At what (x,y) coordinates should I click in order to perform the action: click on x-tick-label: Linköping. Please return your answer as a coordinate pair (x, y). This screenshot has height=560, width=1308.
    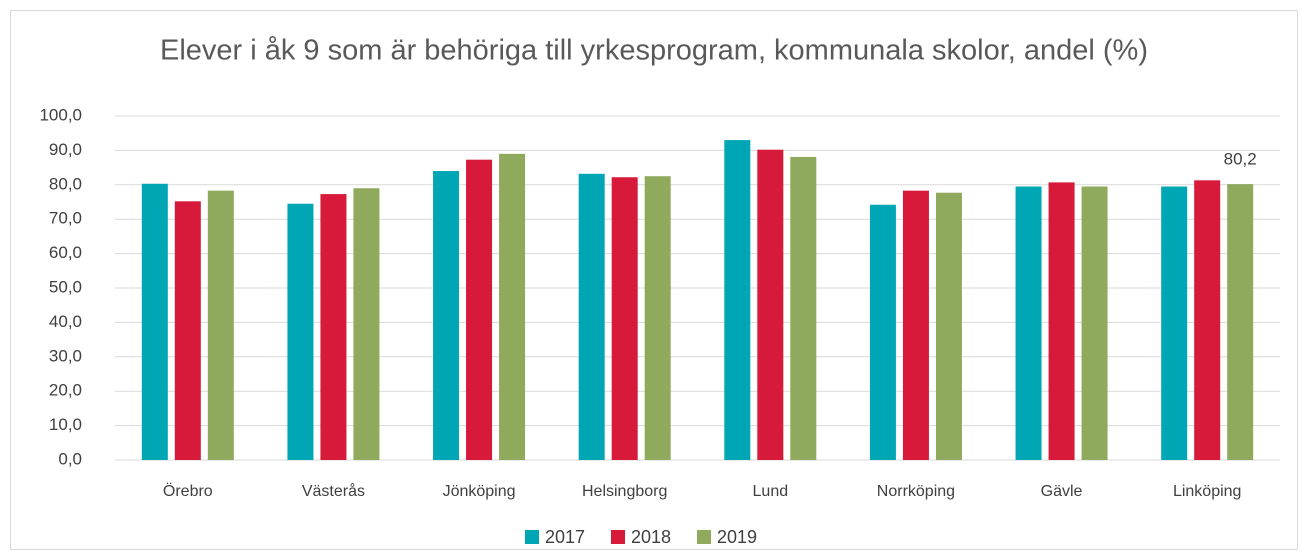
    Looking at the image, I should click on (1207, 491).